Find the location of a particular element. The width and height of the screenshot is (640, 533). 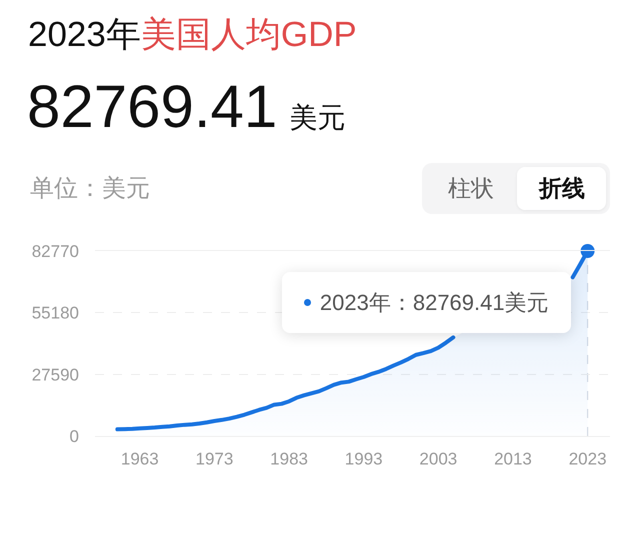

x-tick-label: 1993 is located at coordinates (363, 458).